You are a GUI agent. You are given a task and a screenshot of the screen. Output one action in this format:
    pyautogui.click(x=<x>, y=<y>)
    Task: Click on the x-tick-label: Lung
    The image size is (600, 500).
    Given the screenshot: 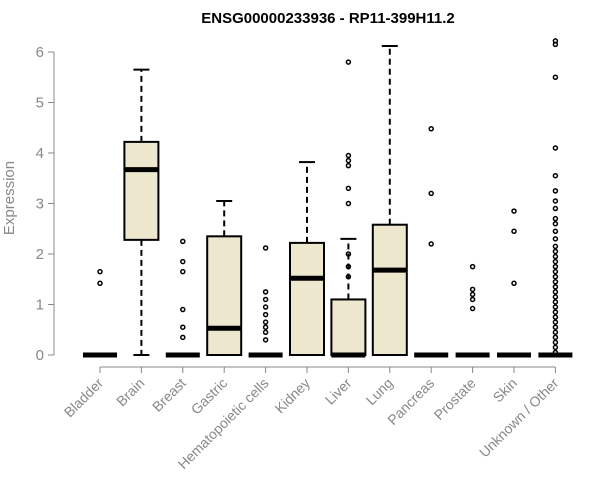 What is the action you would take?
    pyautogui.click(x=379, y=391)
    